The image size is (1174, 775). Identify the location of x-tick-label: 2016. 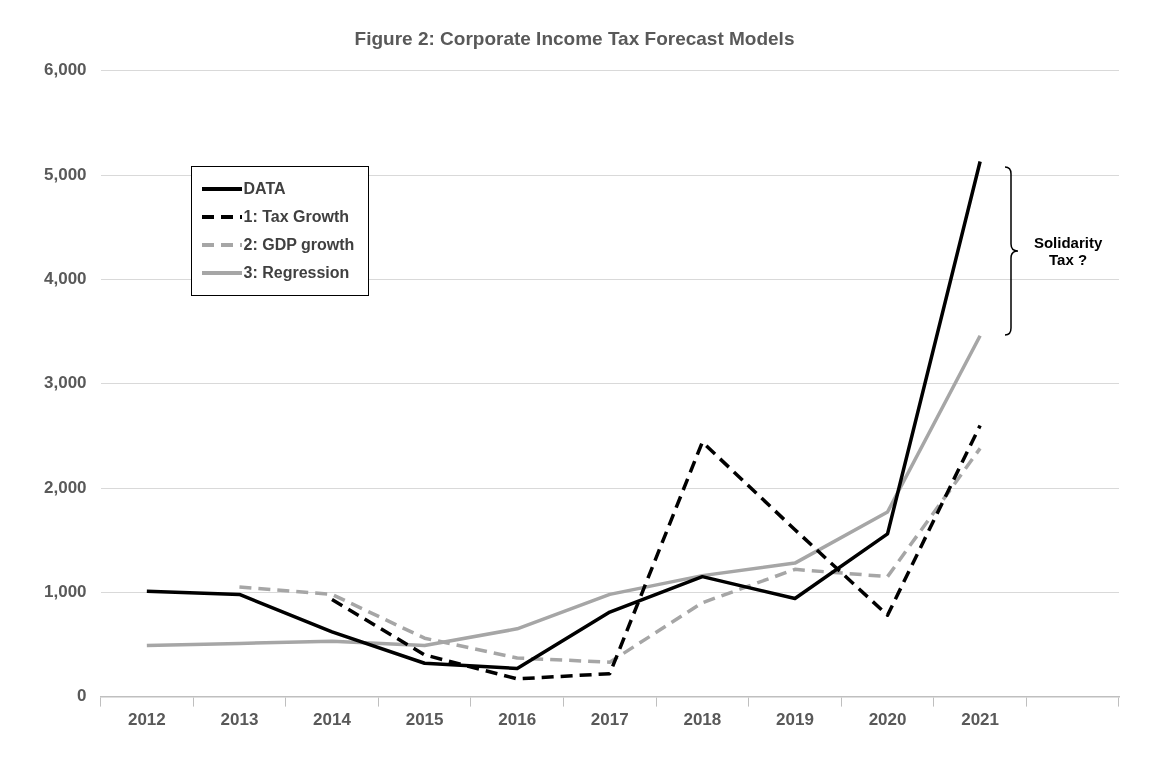
(517, 720).